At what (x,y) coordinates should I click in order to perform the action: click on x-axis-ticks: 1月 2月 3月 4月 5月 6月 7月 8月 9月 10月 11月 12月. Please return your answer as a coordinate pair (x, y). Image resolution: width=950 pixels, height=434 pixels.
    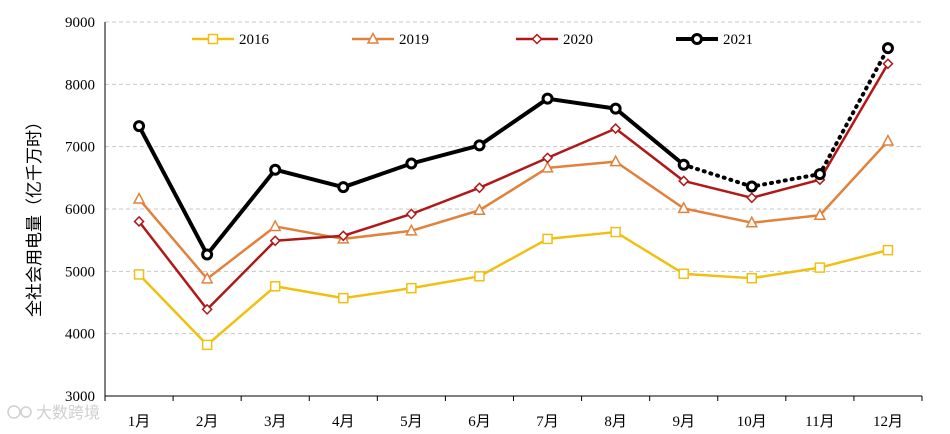
    Looking at the image, I should click on (515, 422).